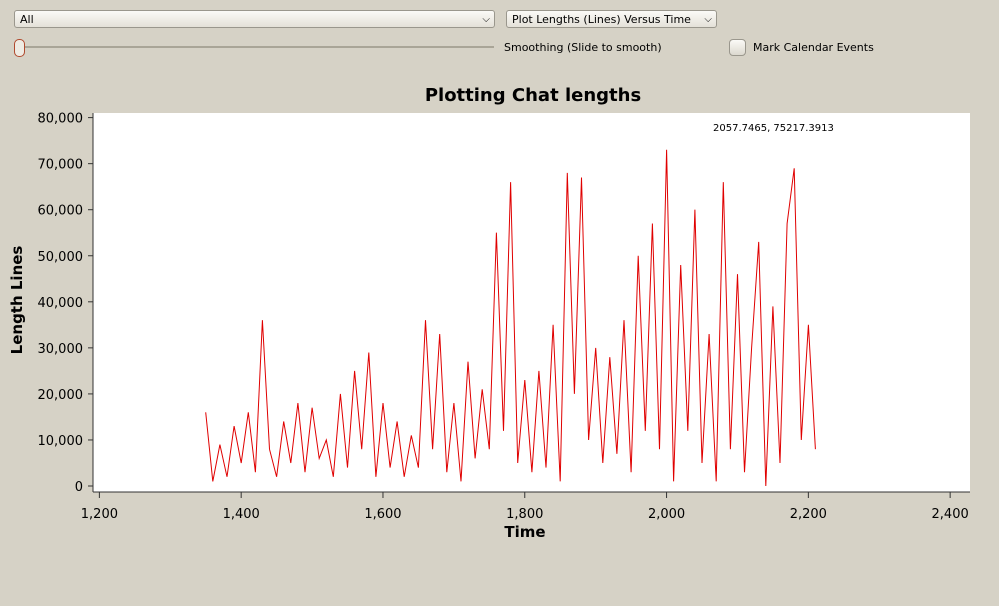 Image resolution: width=999 pixels, height=606 pixels. What do you see at coordinates (61, 303) in the screenshot?
I see `y-tick-label: 40,000` at bounding box center [61, 303].